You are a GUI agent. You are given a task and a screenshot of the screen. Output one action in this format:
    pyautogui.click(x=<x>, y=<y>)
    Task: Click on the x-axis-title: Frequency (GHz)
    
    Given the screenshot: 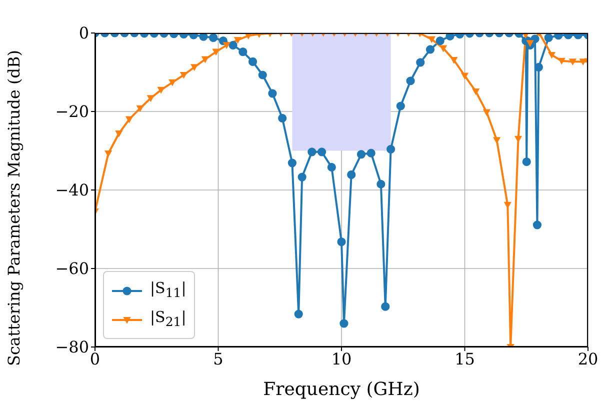 What is the action you would take?
    pyautogui.click(x=341, y=389)
    